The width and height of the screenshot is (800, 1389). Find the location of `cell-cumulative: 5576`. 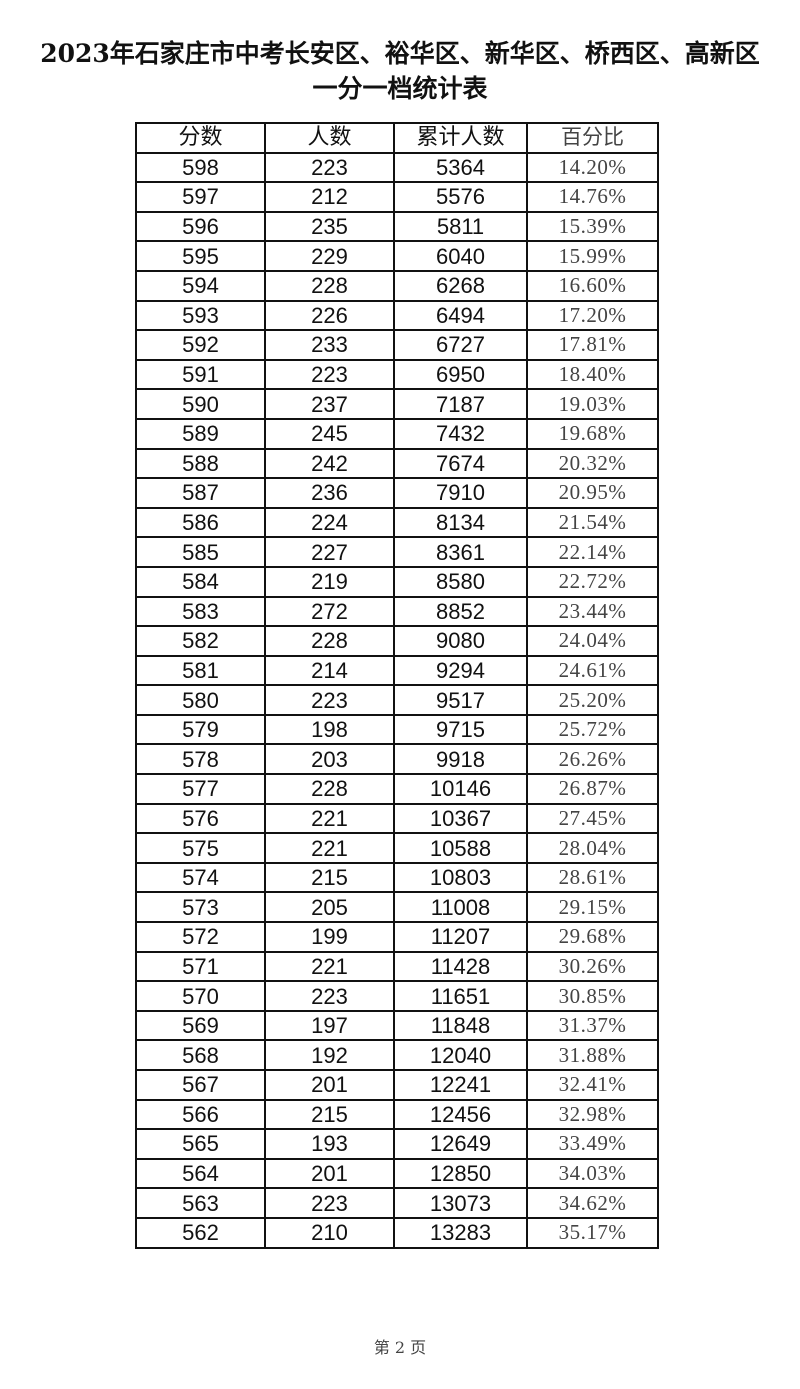

cell-cumulative: 5576 is located at coordinates (460, 197).